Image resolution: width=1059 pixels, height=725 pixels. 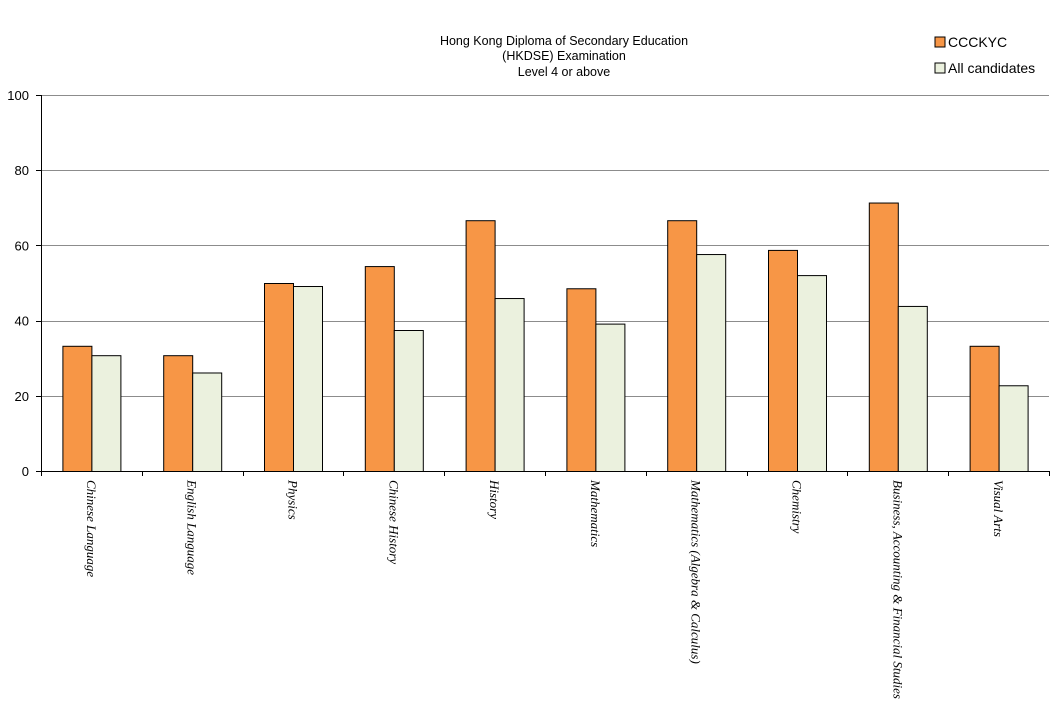 What do you see at coordinates (984, 408) in the screenshot?
I see `bar-ccckyc-visual-arts` at bounding box center [984, 408].